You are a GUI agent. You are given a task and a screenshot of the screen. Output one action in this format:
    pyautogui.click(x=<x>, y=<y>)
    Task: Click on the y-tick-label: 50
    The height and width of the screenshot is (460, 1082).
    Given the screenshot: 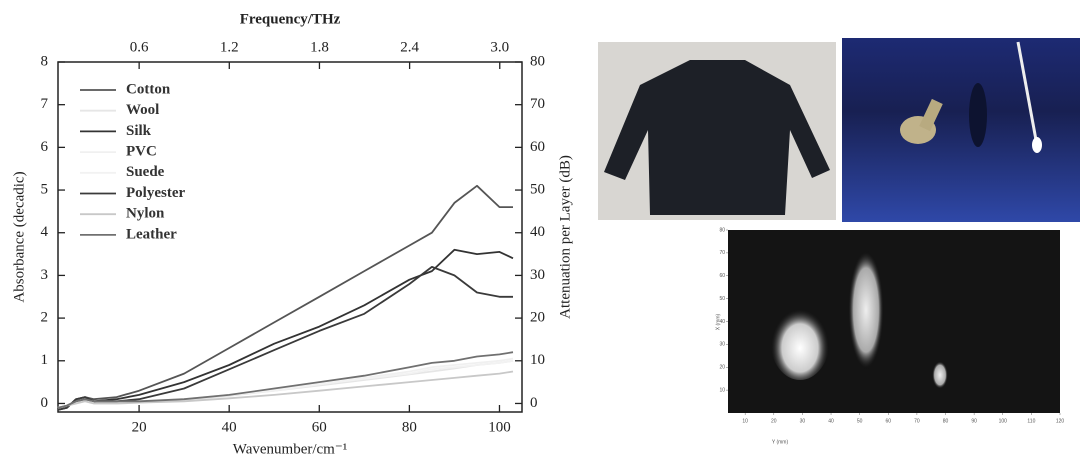 What is the action you would take?
    pyautogui.click(x=722, y=299)
    